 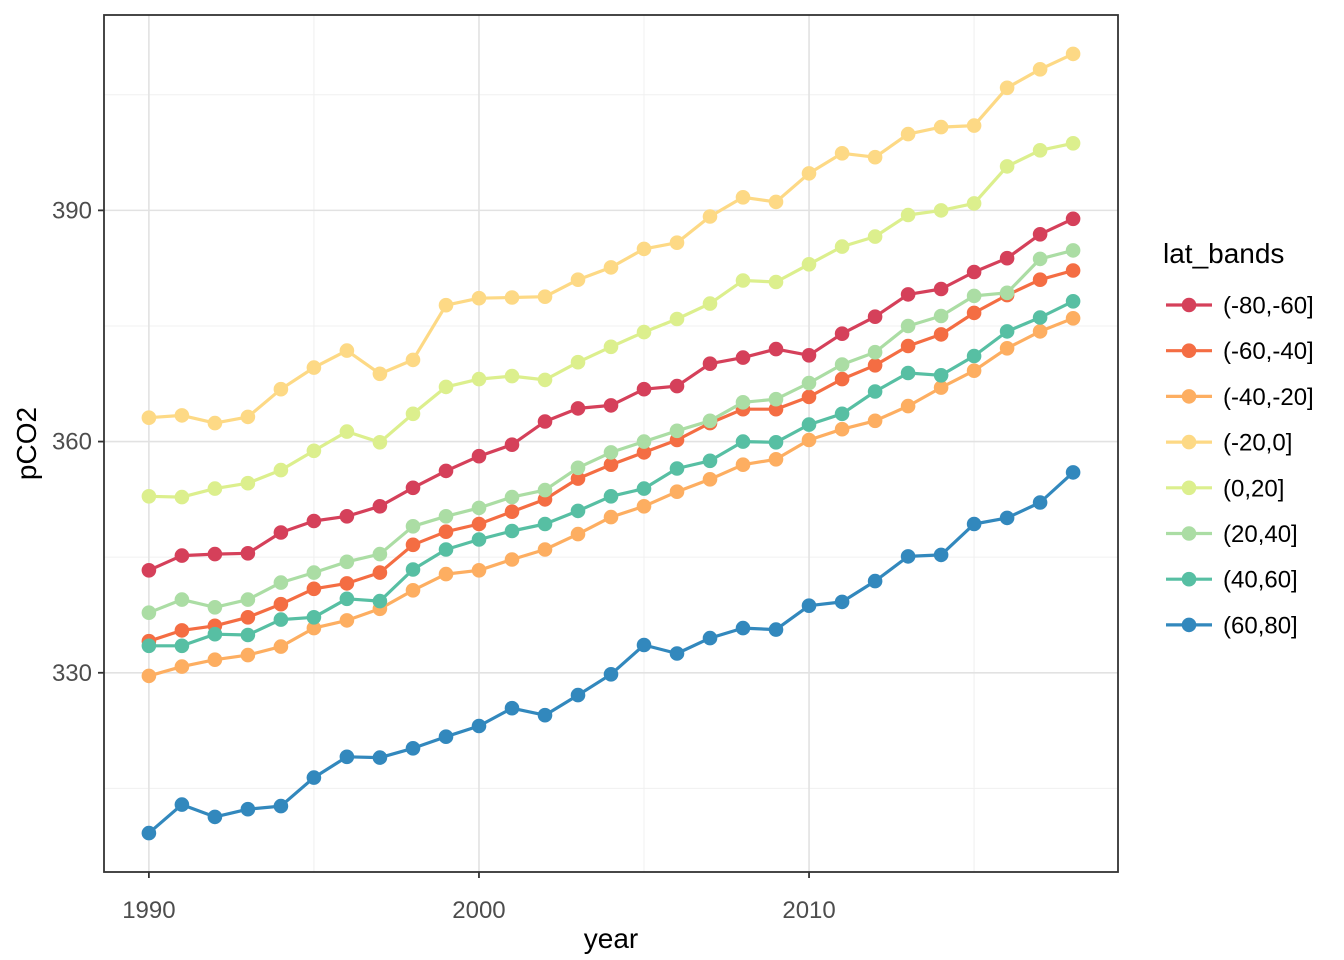 What do you see at coordinates (72, 442) in the screenshot?
I see `y-tick-label: 360` at bounding box center [72, 442].